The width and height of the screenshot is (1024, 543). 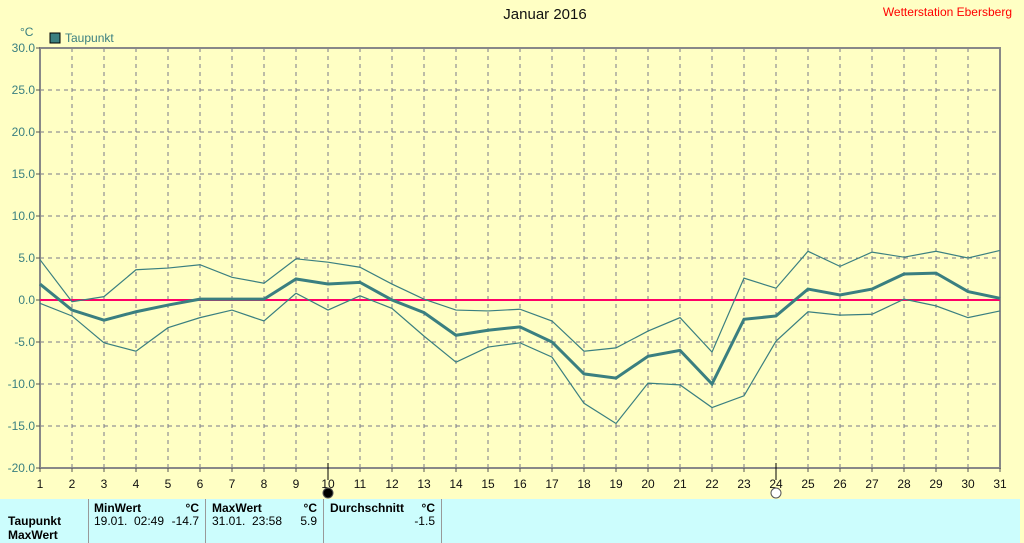 I want to click on y-tick-label: -5.0, so click(x=24, y=342).